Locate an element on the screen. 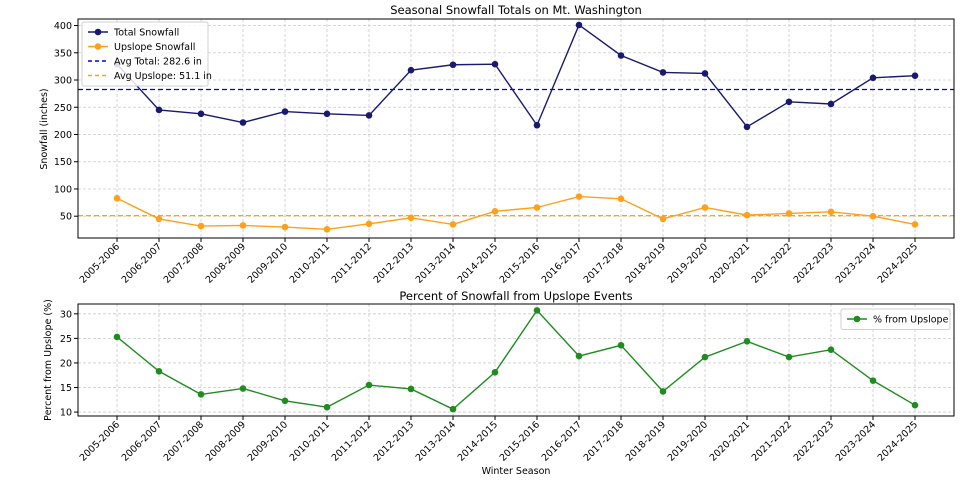  y-tick-label: 400 is located at coordinates (63, 26).